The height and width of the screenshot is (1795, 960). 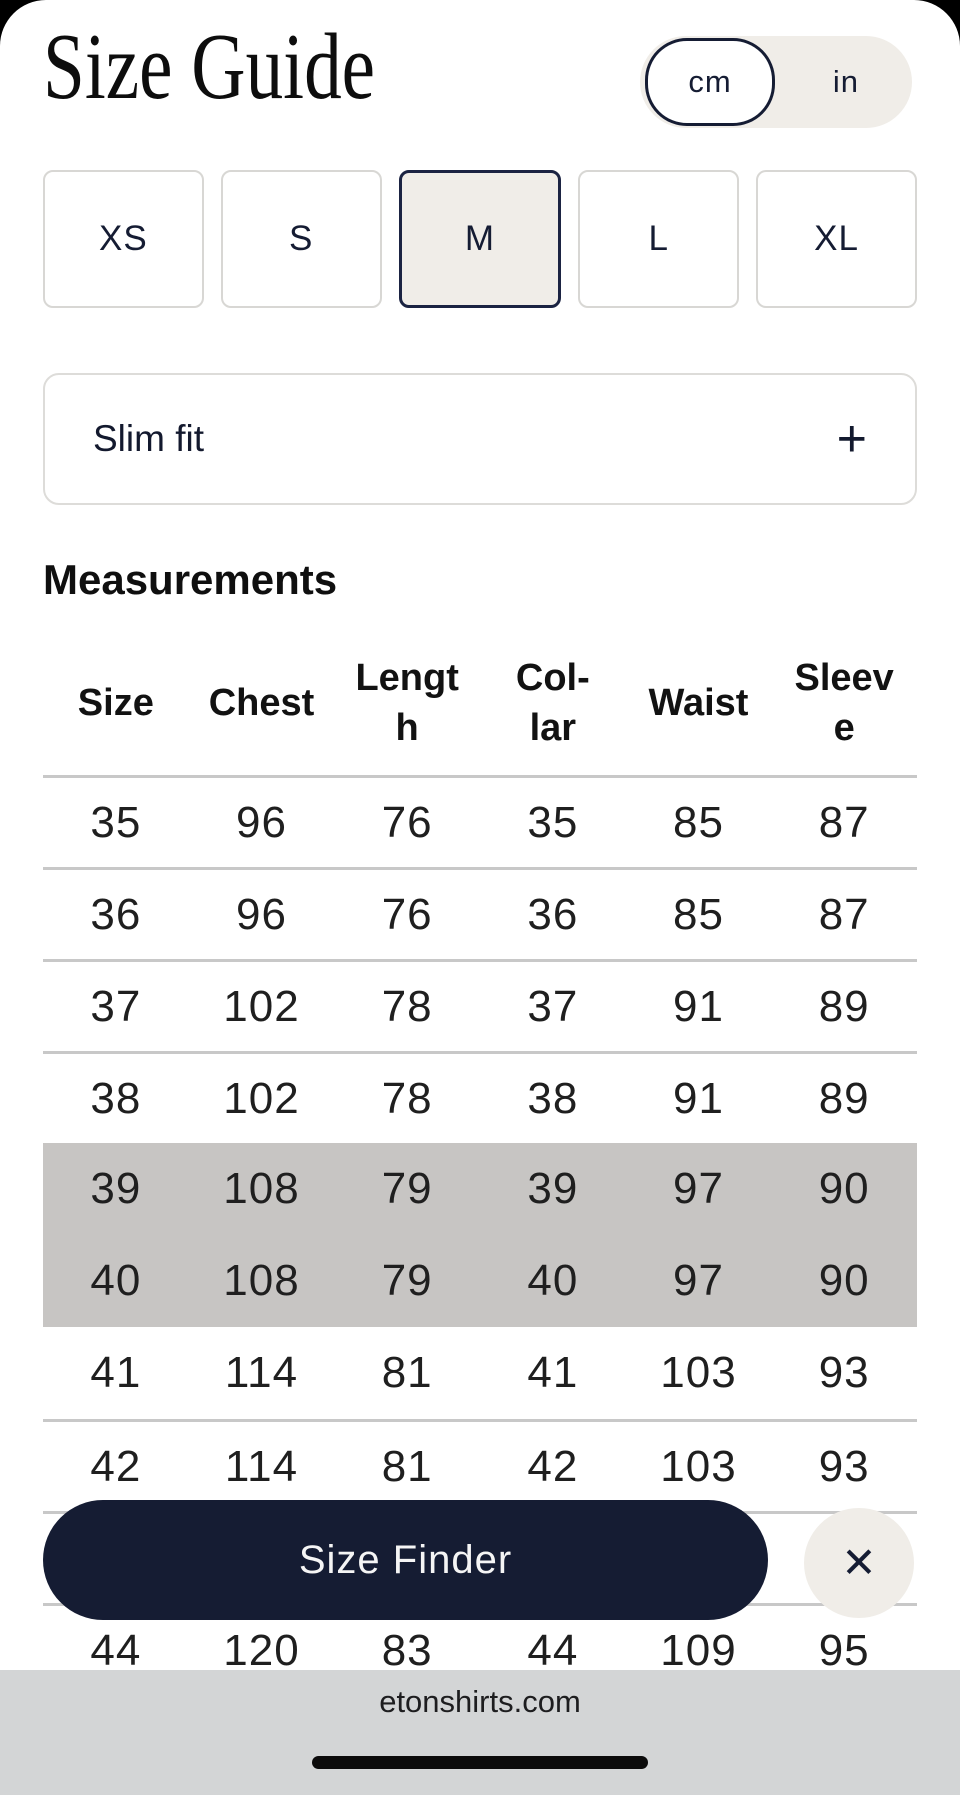 I want to click on table-row: 40 108 79 40 97 90, so click(x=480, y=1281).